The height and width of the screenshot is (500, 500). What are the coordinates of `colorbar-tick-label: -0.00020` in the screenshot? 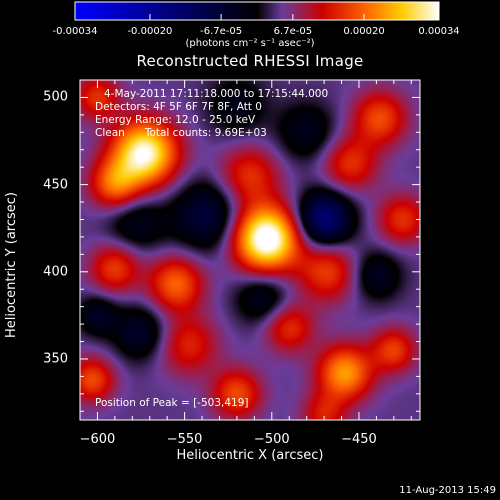 It's located at (150, 31).